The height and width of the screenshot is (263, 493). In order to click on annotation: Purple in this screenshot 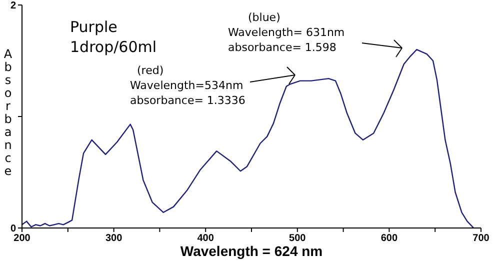, I will do `click(94, 27)`.